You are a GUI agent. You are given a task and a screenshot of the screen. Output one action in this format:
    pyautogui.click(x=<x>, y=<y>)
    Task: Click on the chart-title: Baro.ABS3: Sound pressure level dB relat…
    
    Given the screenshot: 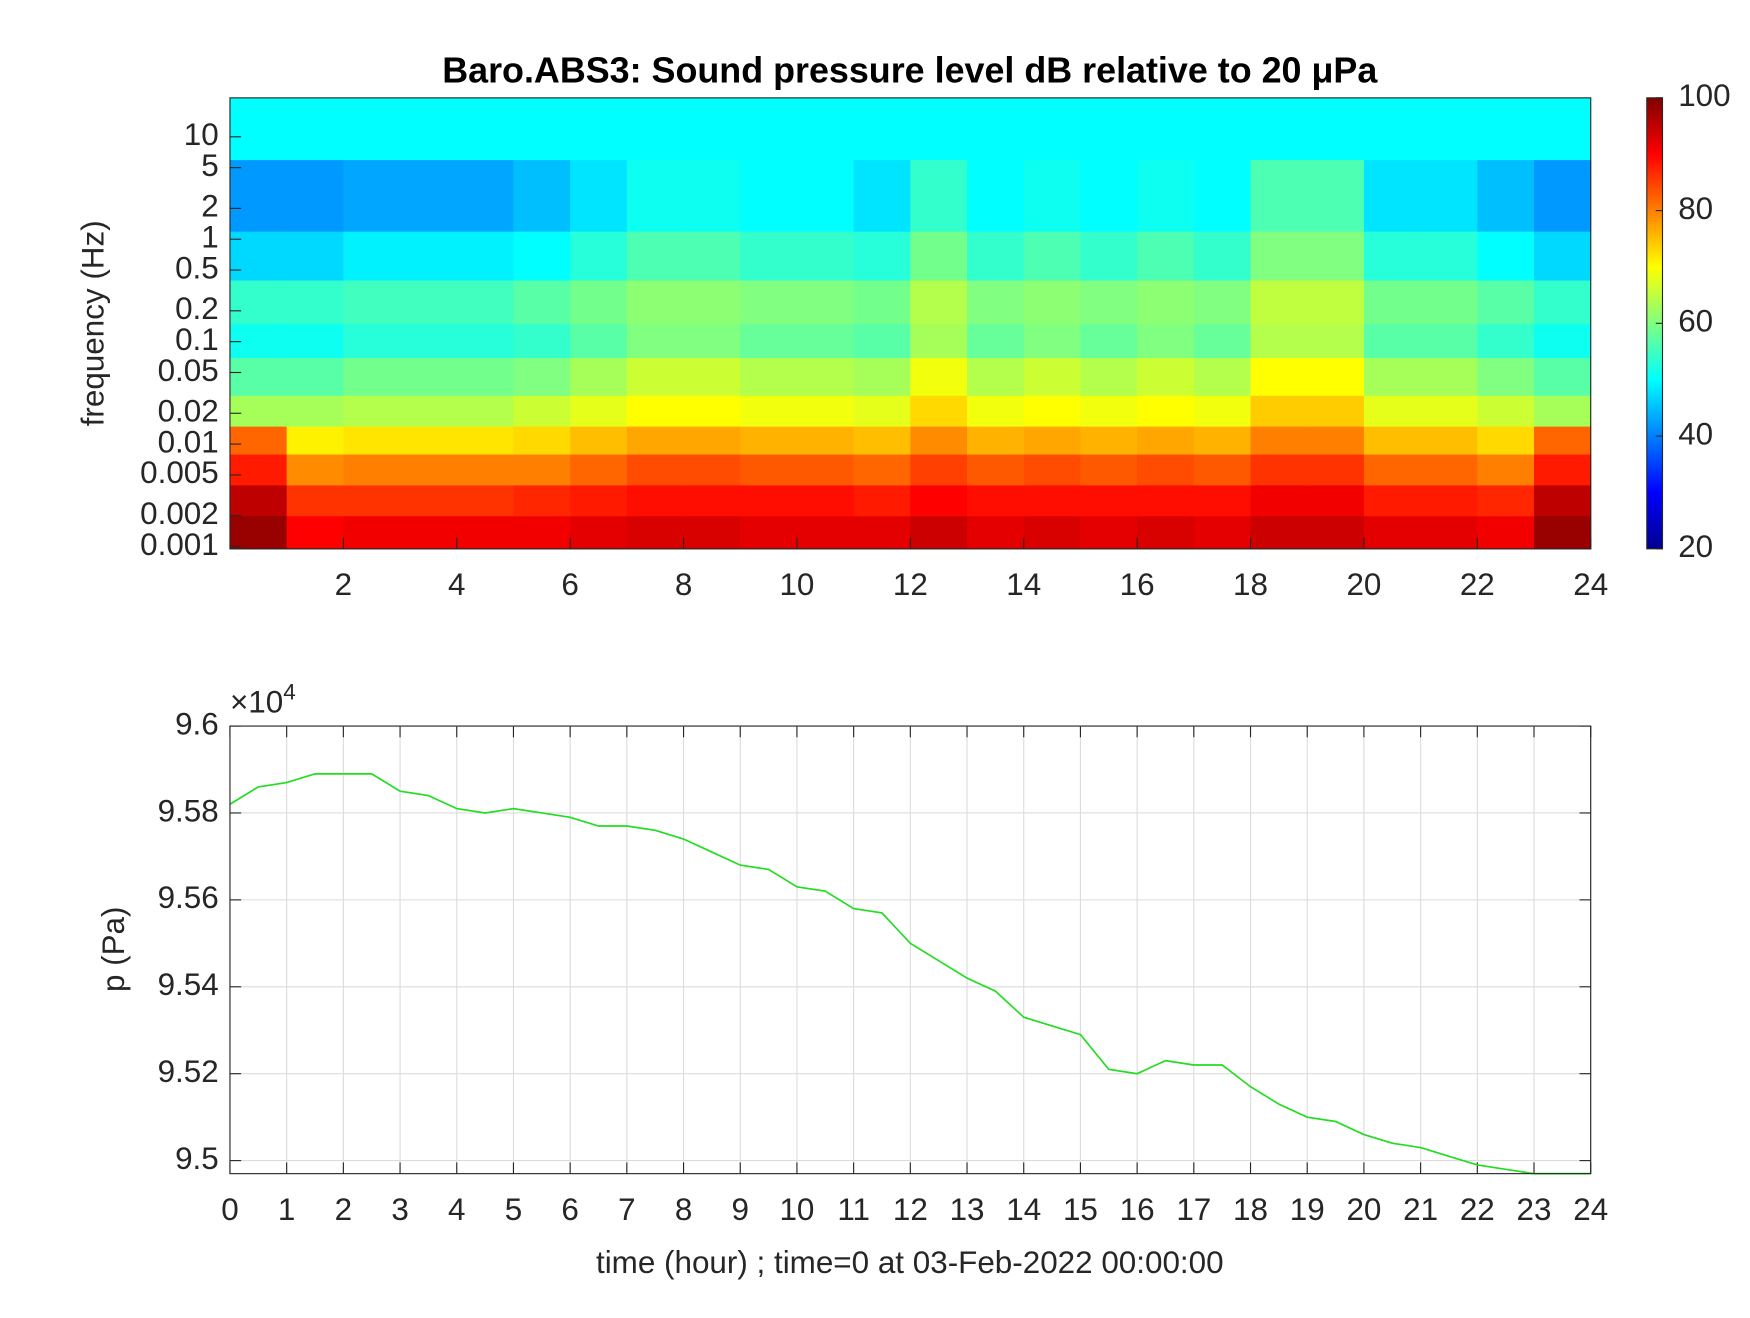 What is the action you would take?
    pyautogui.click(x=910, y=71)
    